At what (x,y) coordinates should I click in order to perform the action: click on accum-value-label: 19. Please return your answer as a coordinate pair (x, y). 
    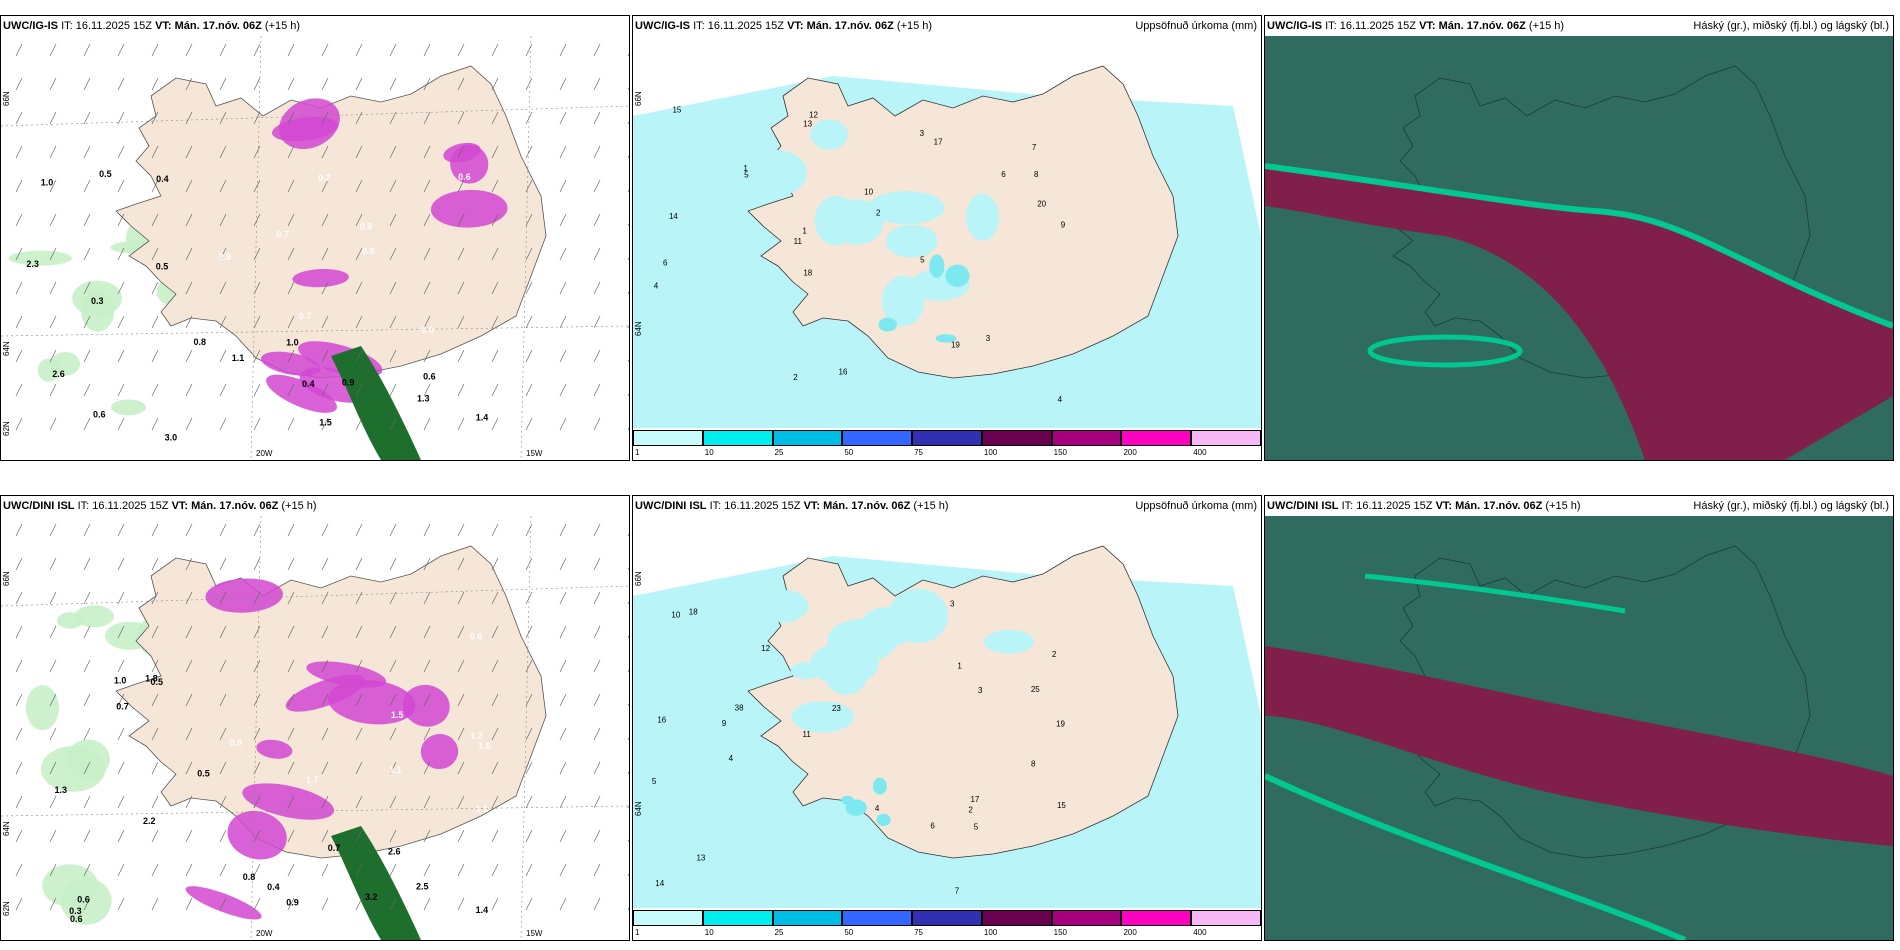
    Looking at the image, I should click on (1060, 724).